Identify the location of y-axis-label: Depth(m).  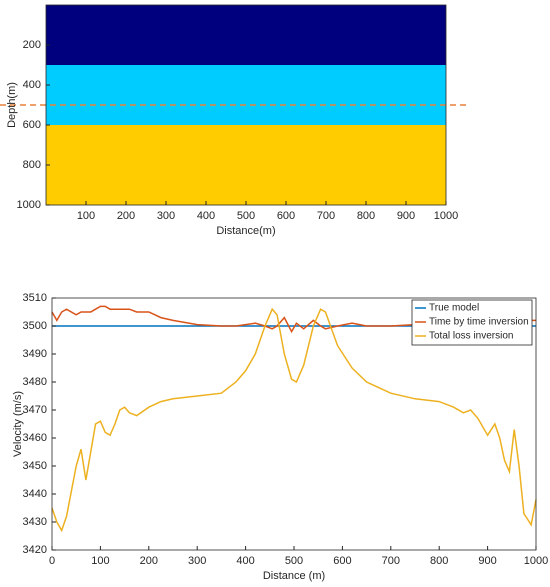
(12, 105).